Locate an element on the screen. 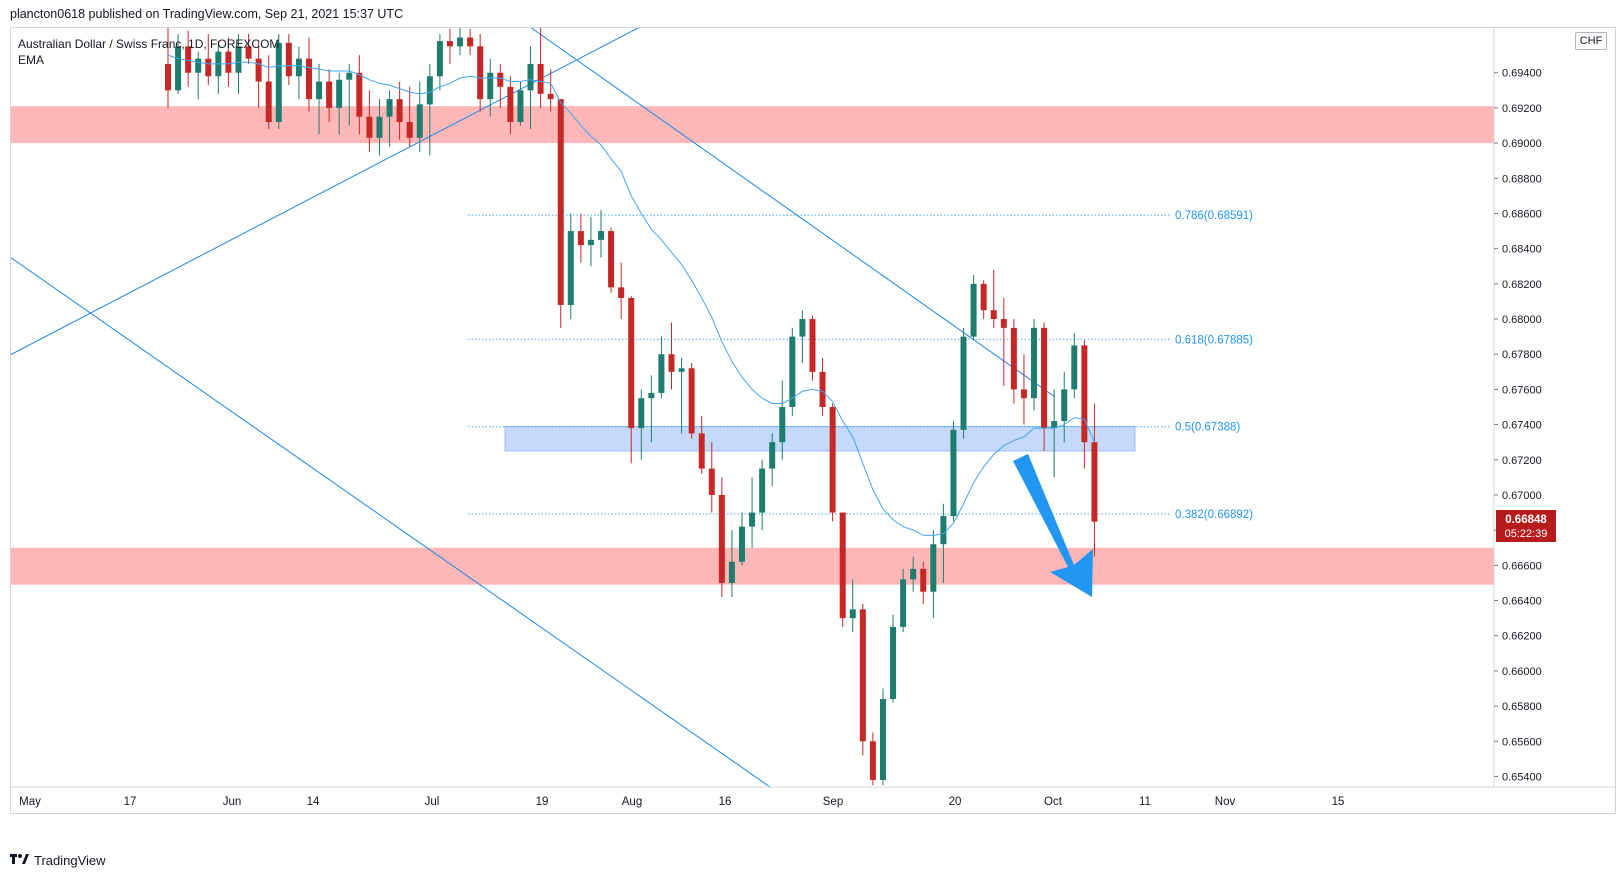 The height and width of the screenshot is (878, 1624). legend-indicator: EMA is located at coordinates (31, 60).